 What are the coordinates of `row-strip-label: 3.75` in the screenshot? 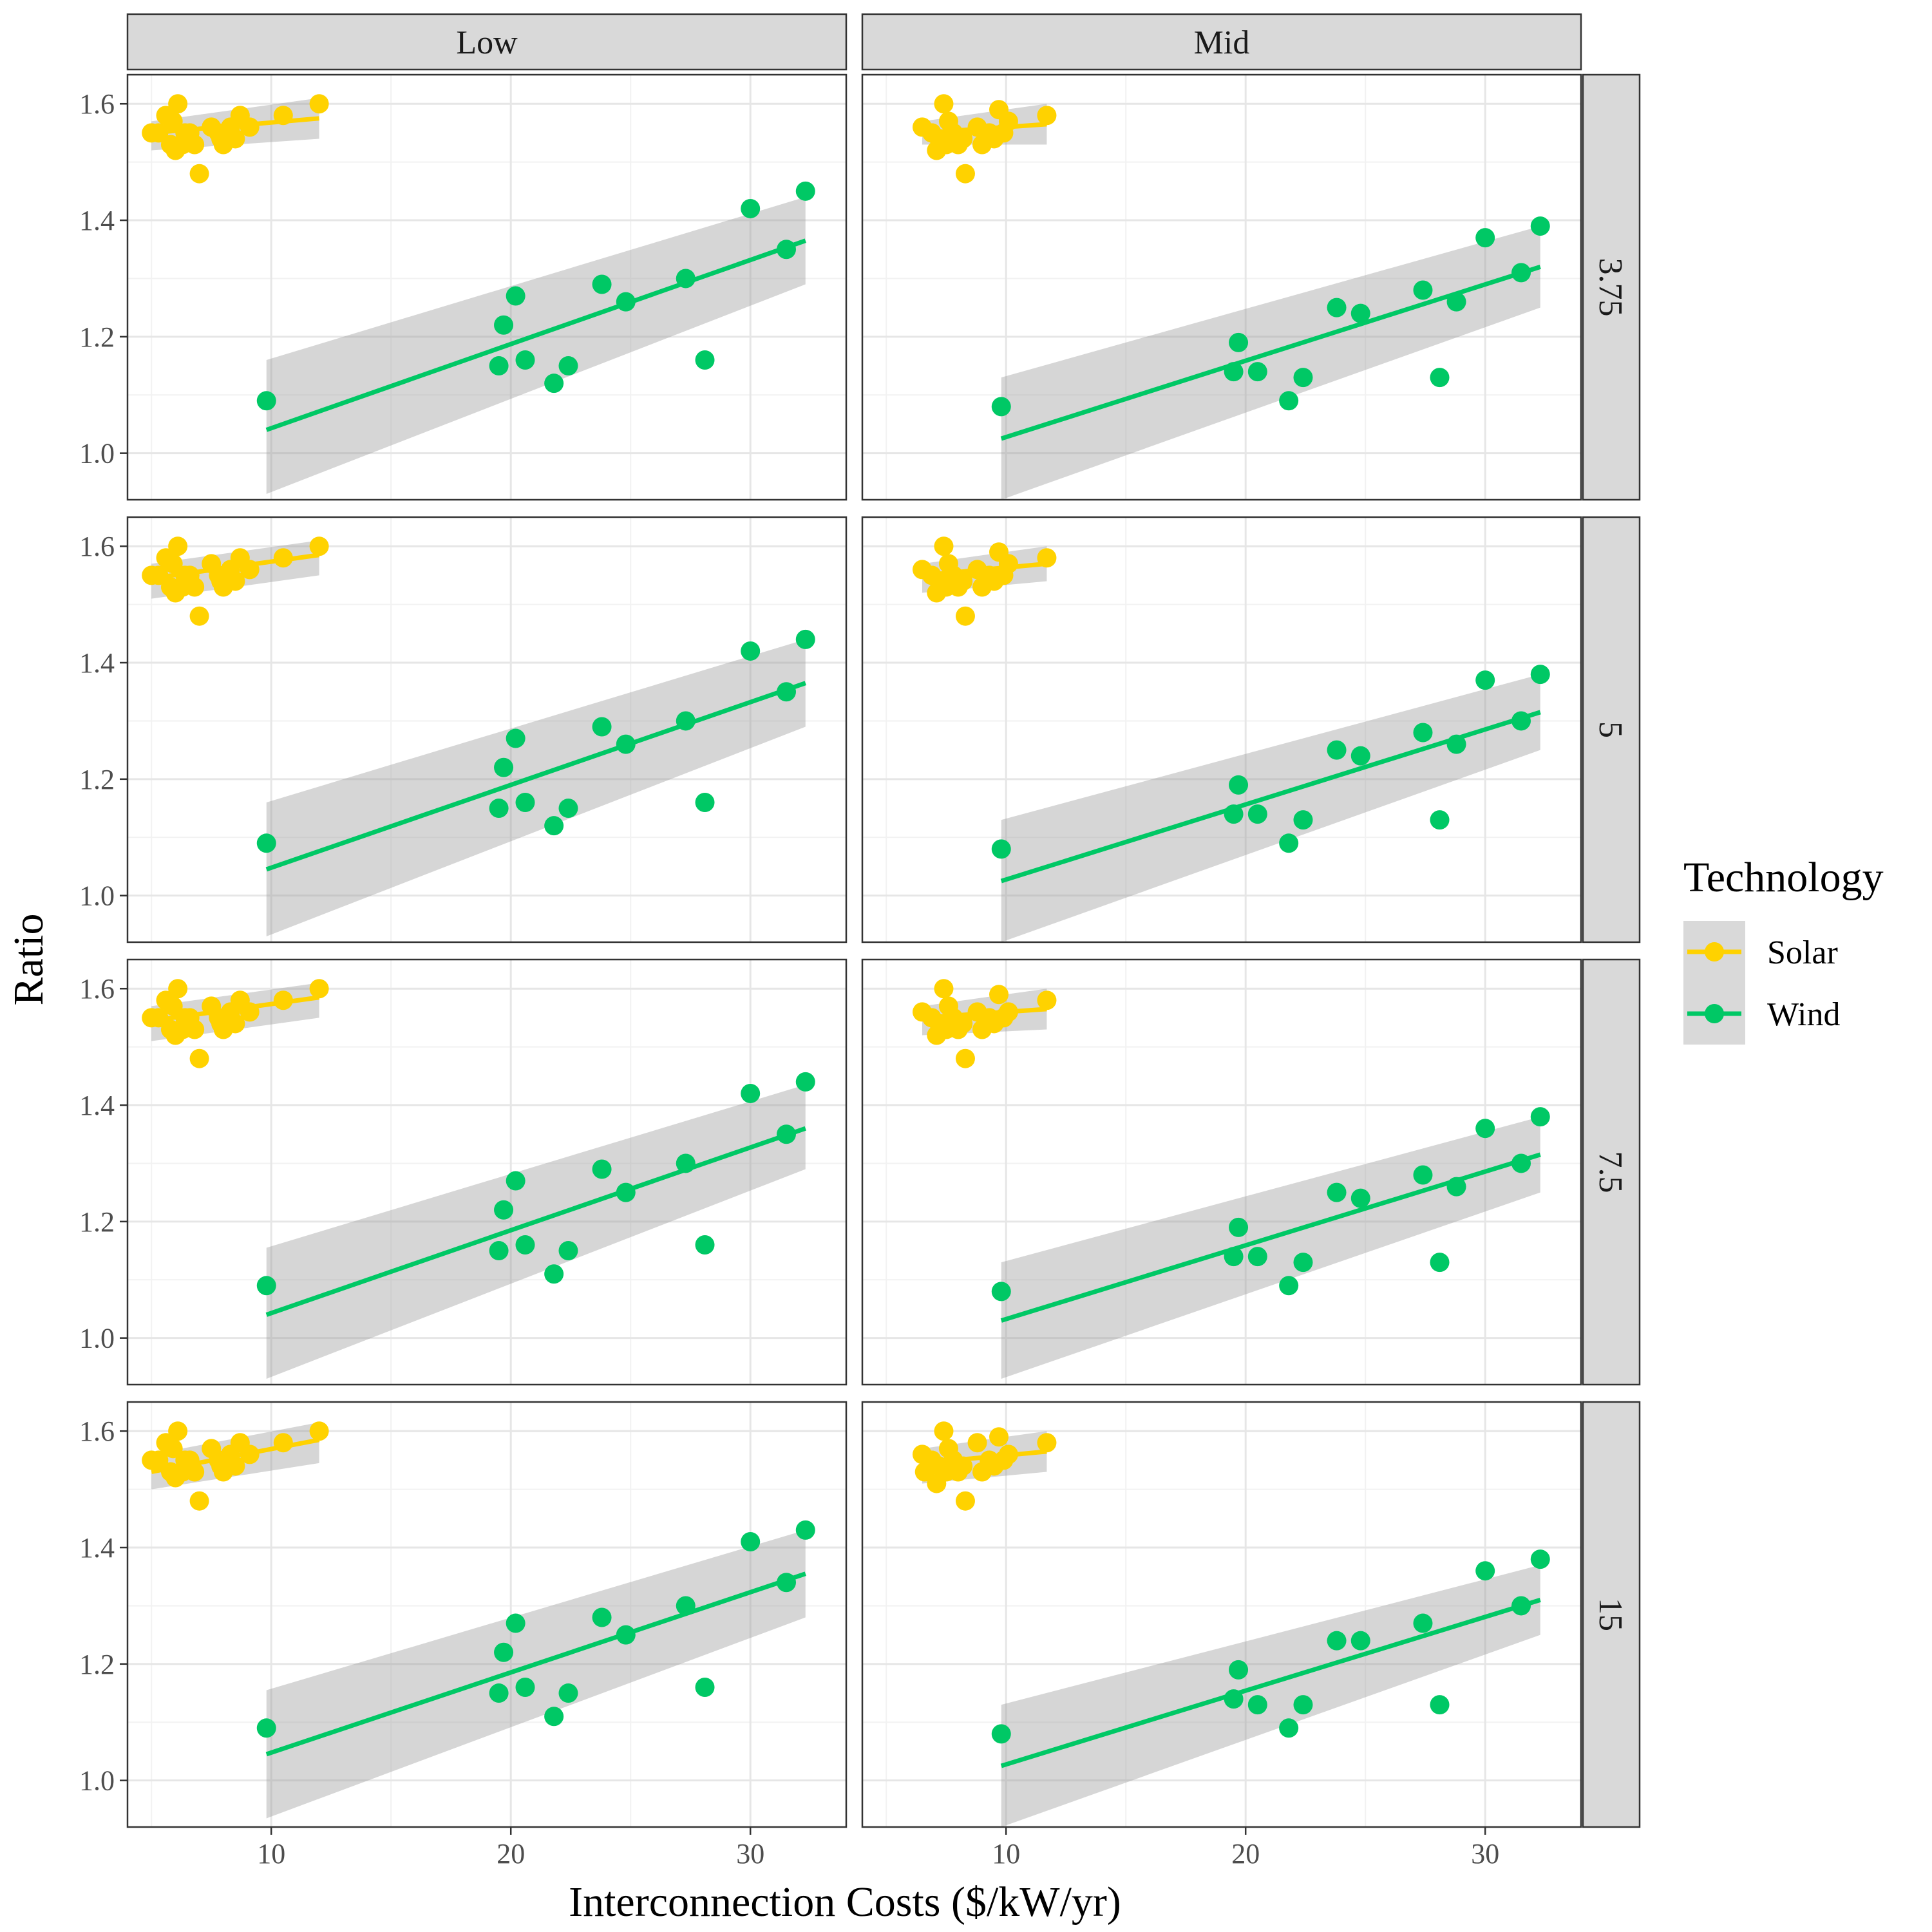 It's located at (1610, 287).